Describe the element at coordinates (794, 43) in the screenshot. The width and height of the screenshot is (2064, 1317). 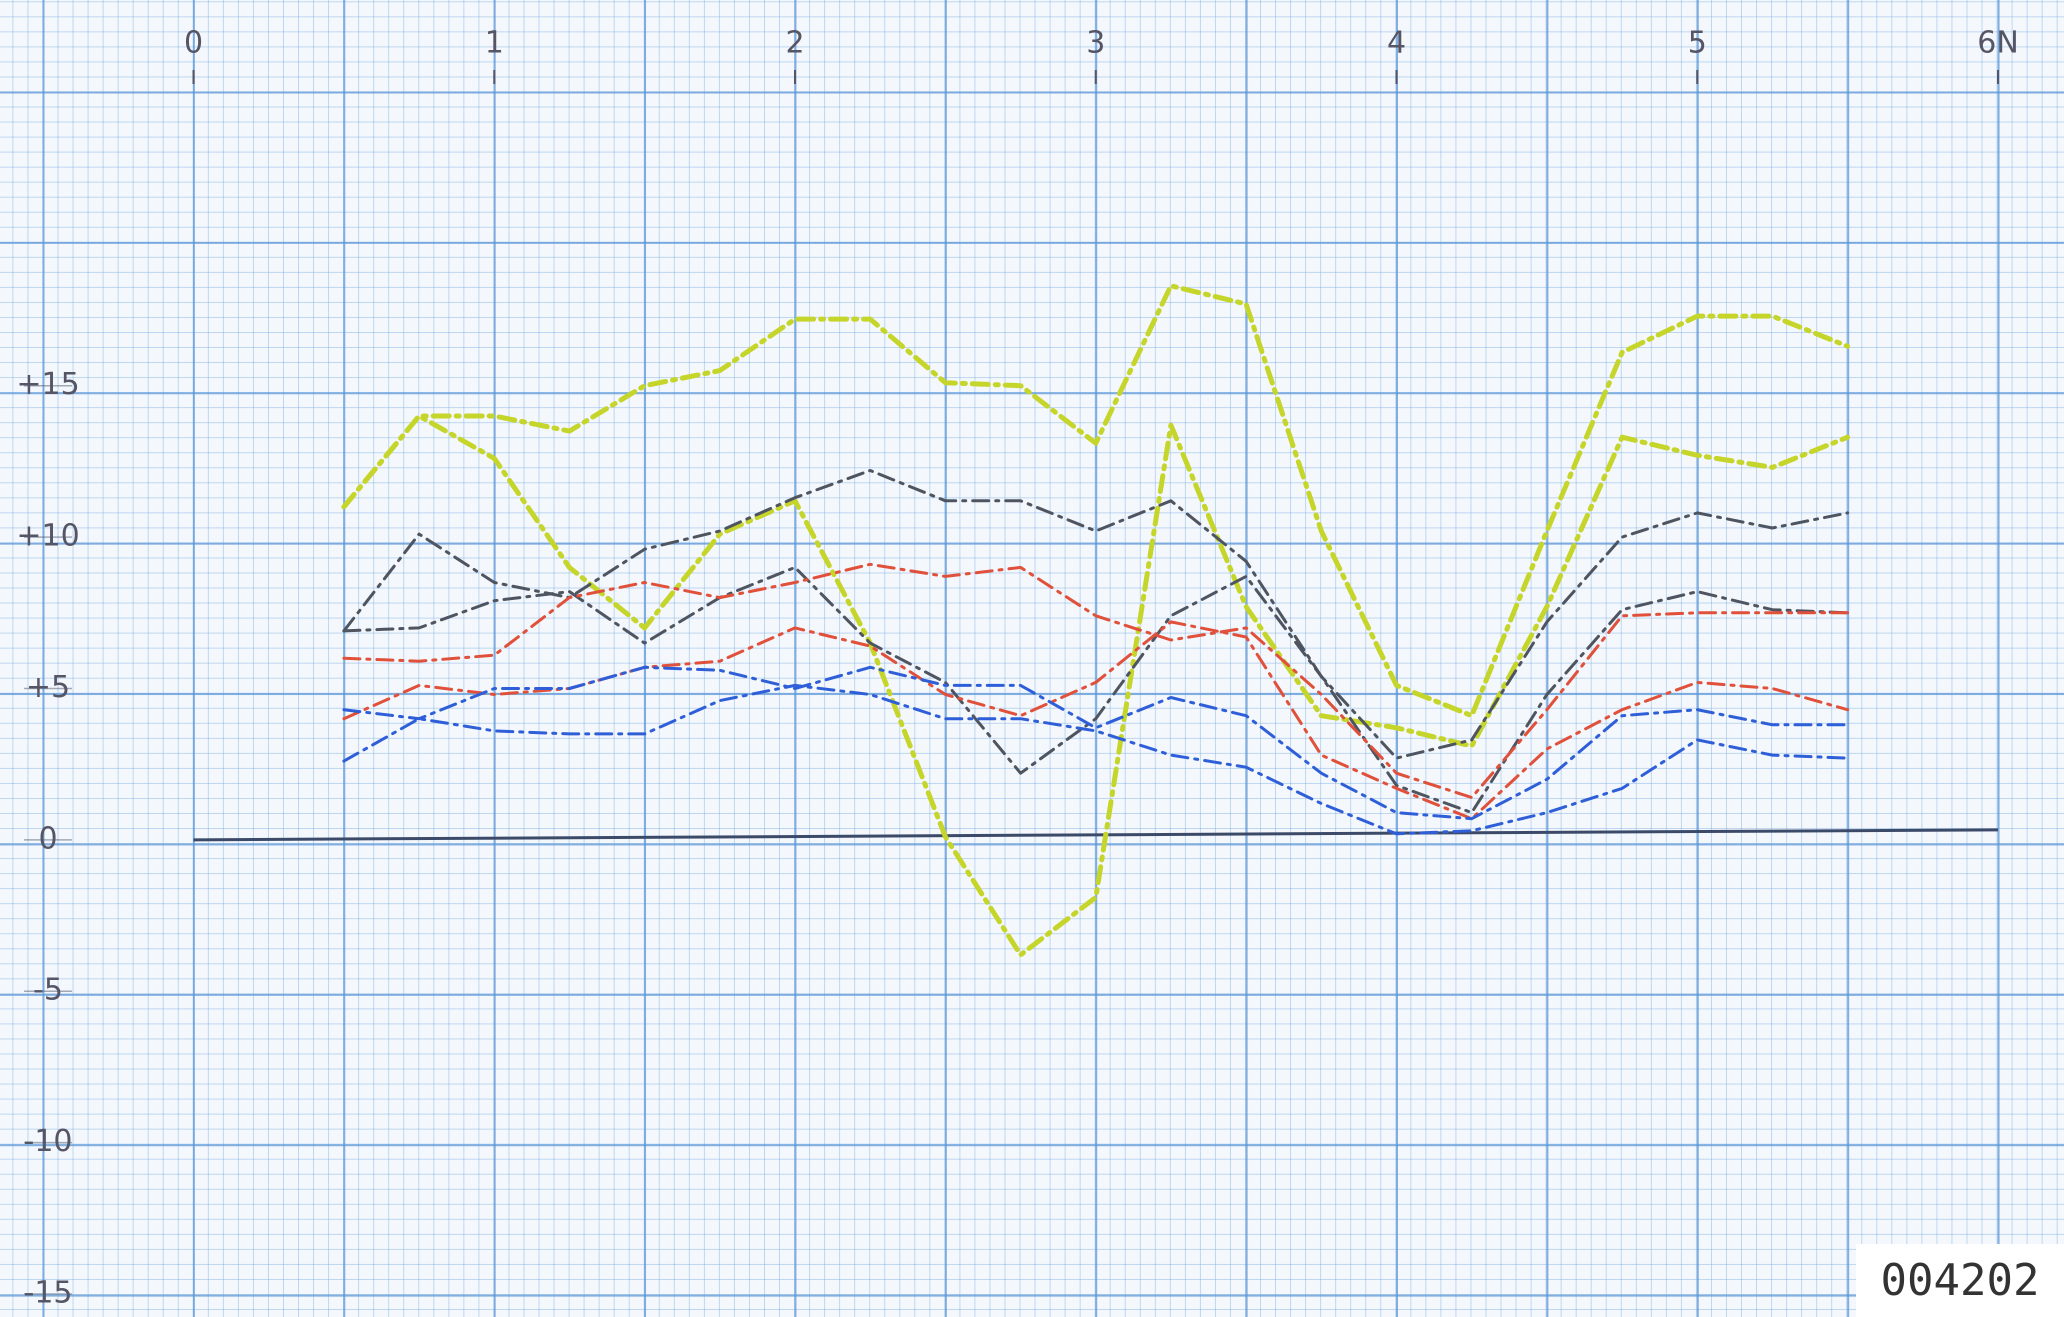
I see `x-tick-label: 2` at that location.